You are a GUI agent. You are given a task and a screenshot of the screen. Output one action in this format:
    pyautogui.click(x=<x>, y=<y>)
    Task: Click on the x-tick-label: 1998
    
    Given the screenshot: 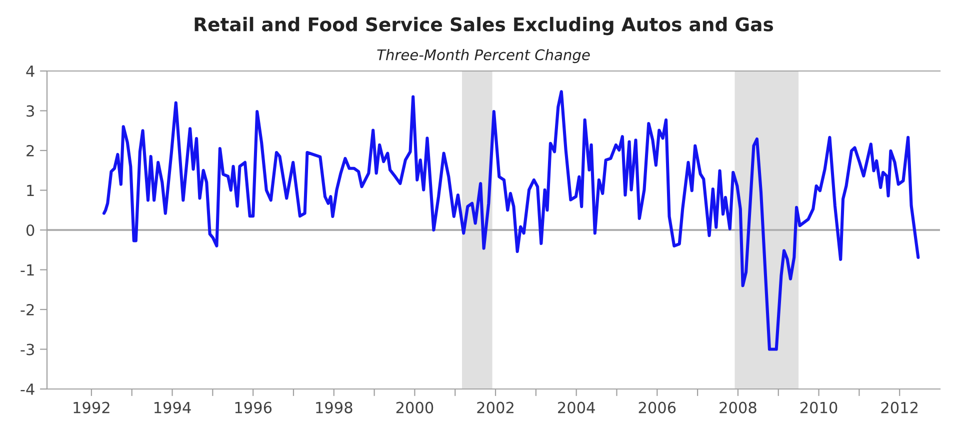 What is the action you would take?
    pyautogui.click(x=334, y=408)
    